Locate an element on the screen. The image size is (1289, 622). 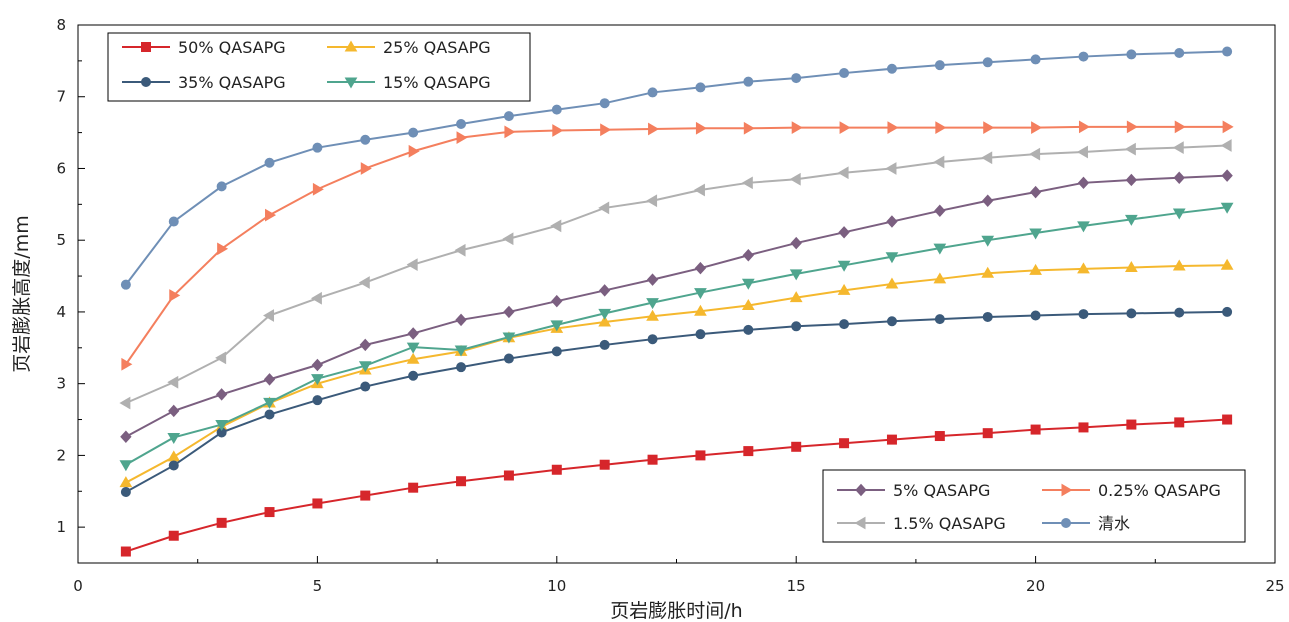
legend-item: 25% QASAPG is located at coordinates (409, 47).